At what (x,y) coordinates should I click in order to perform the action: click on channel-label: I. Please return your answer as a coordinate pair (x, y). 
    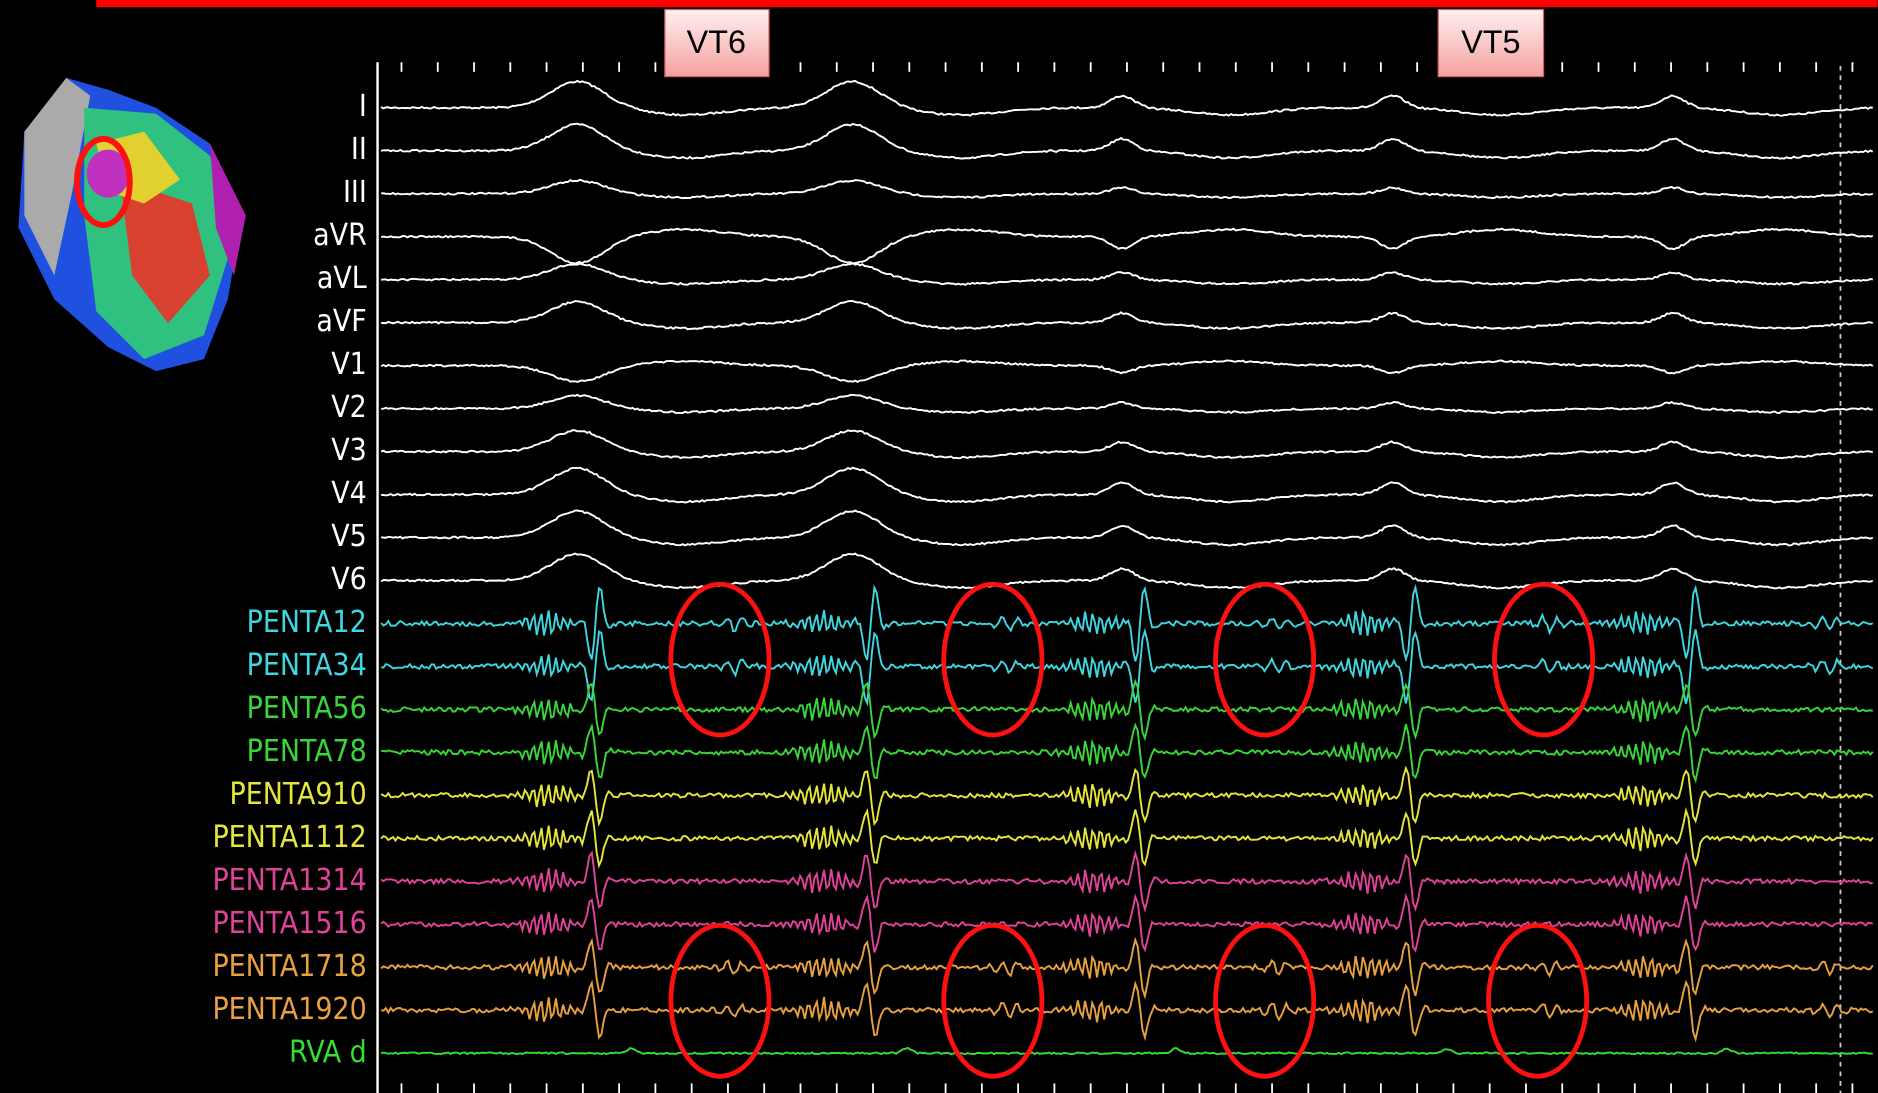
    Looking at the image, I should click on (363, 106).